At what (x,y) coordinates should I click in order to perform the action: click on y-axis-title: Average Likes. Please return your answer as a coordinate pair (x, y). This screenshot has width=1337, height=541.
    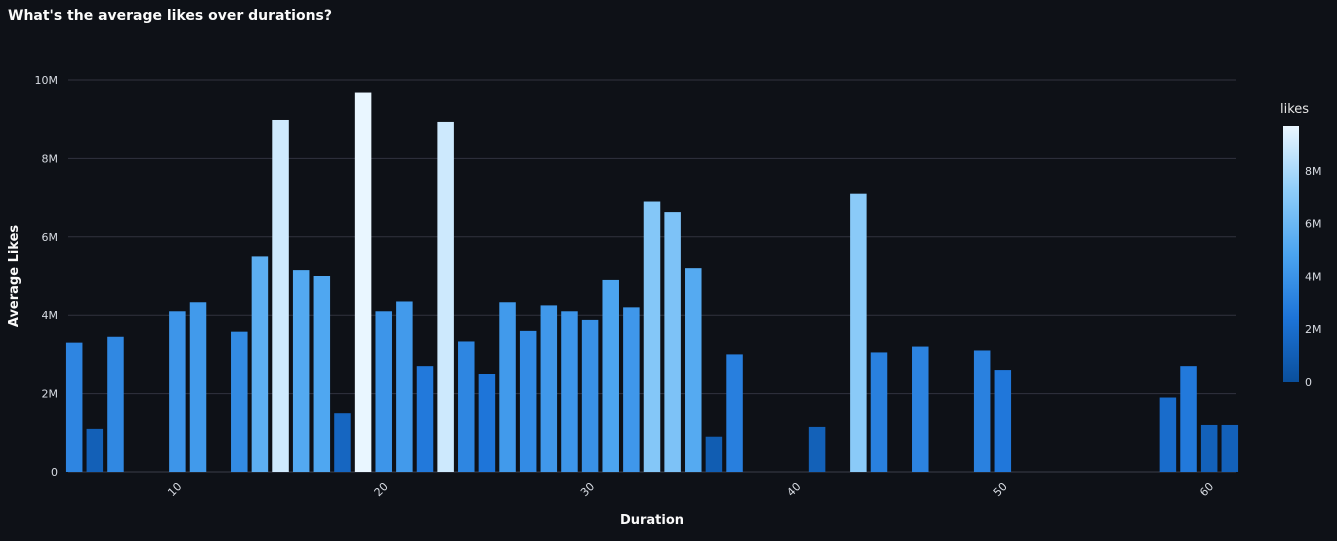
    Looking at the image, I should click on (14, 276).